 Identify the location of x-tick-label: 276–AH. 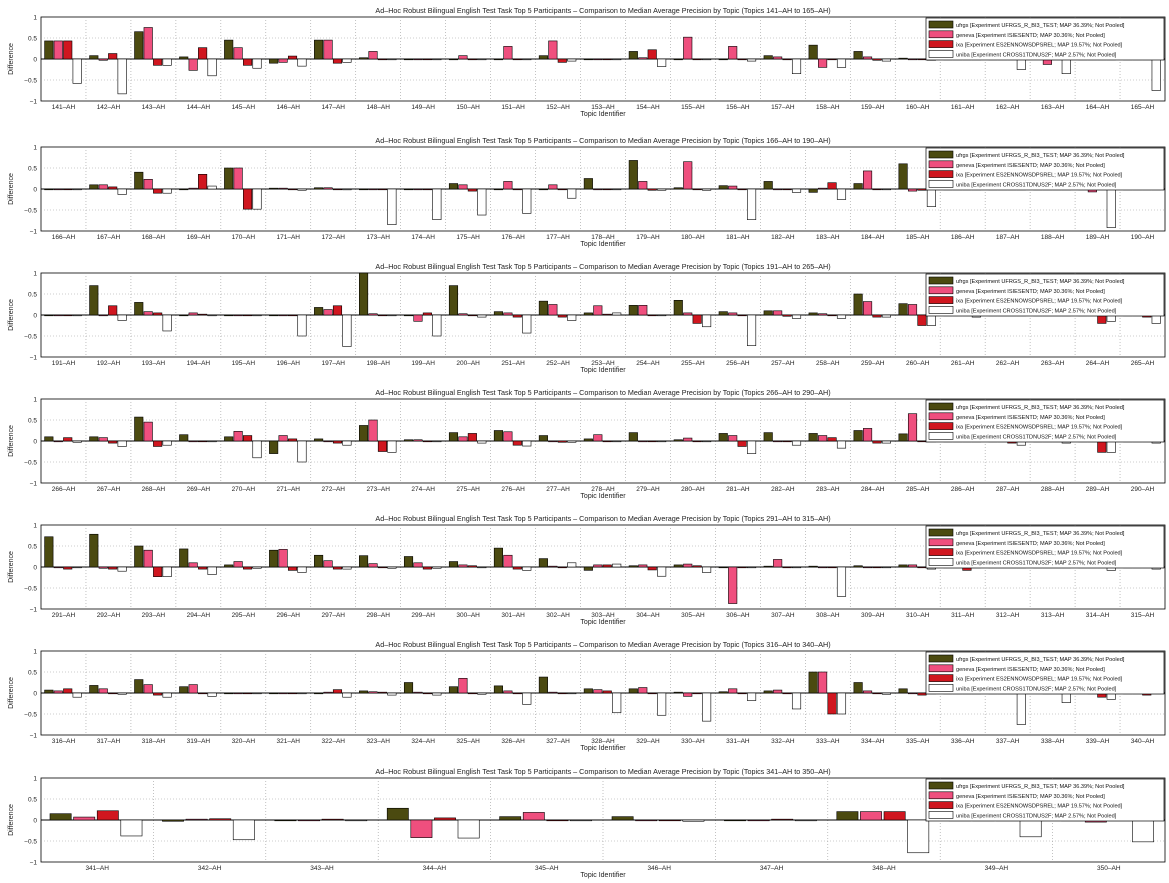
(513, 489).